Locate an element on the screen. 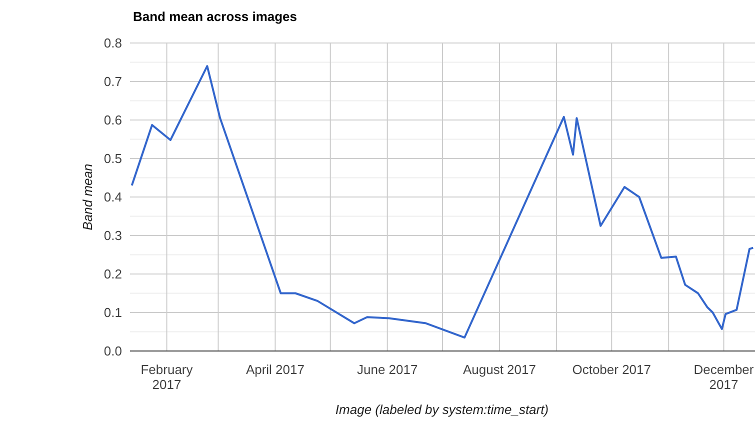 This screenshot has height=421, width=755. y-tick-label: 0.5 is located at coordinates (113, 158).